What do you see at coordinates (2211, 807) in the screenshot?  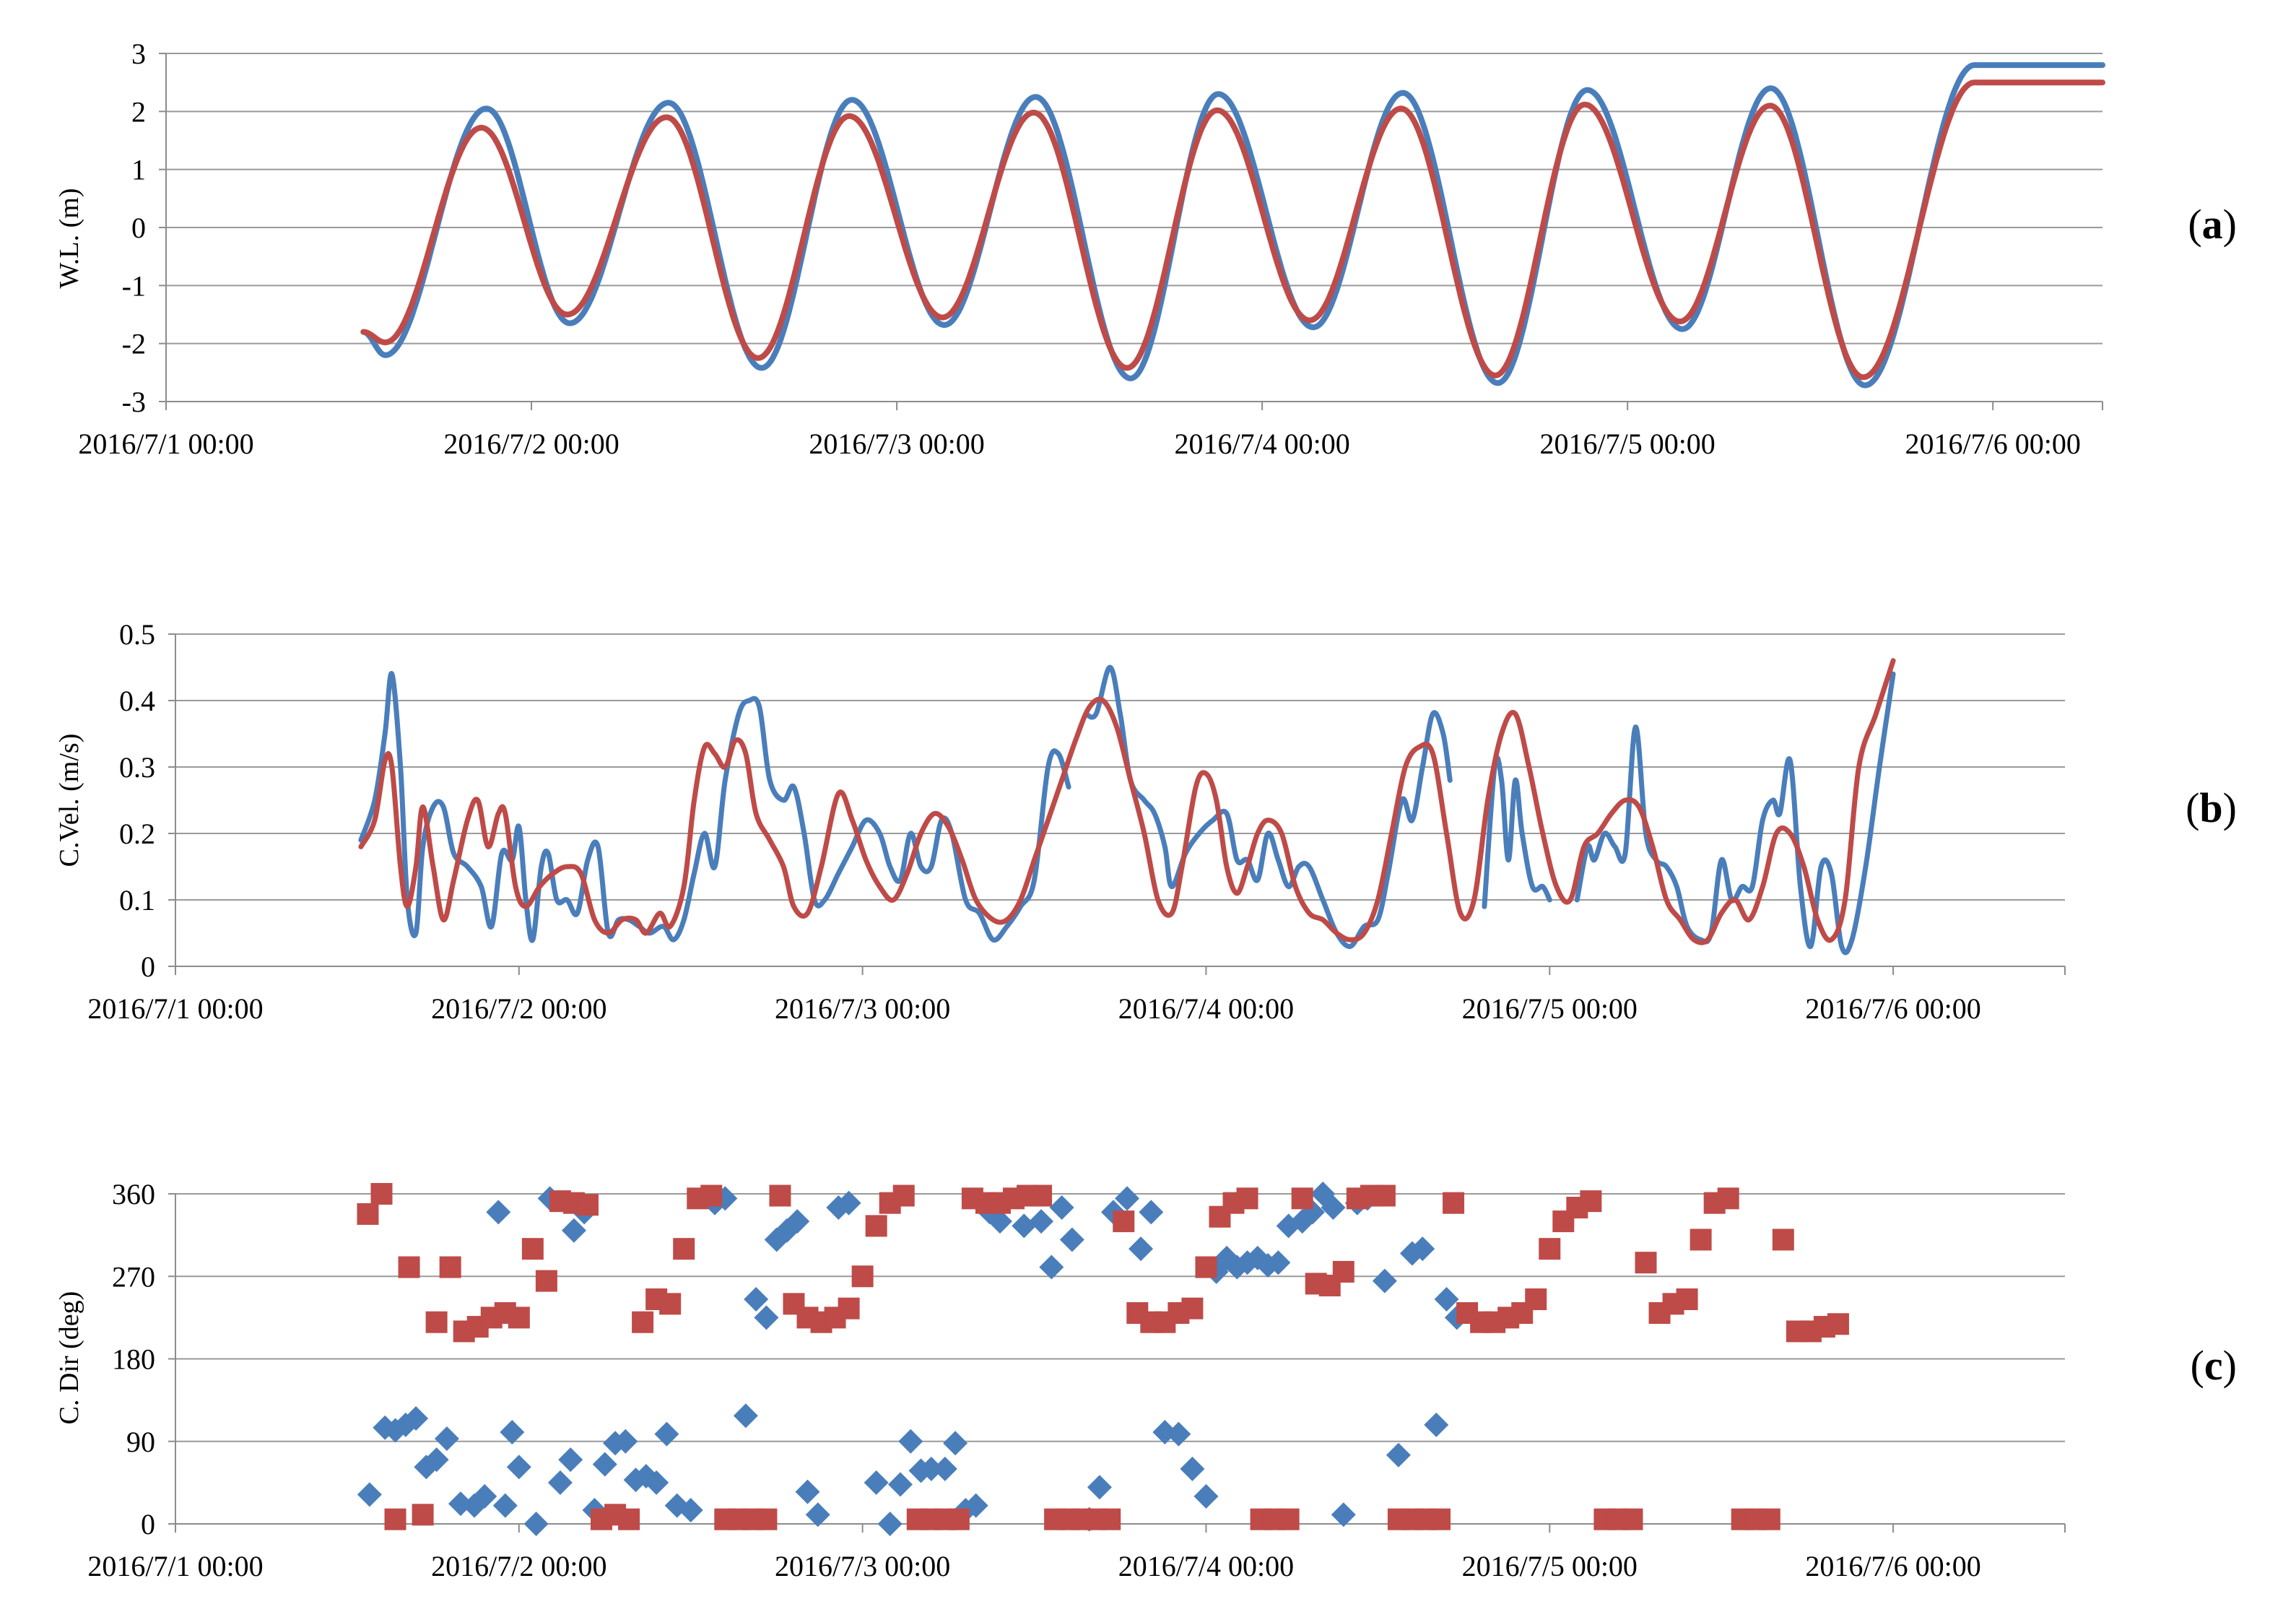 I see `panel-b-label: (b)` at bounding box center [2211, 807].